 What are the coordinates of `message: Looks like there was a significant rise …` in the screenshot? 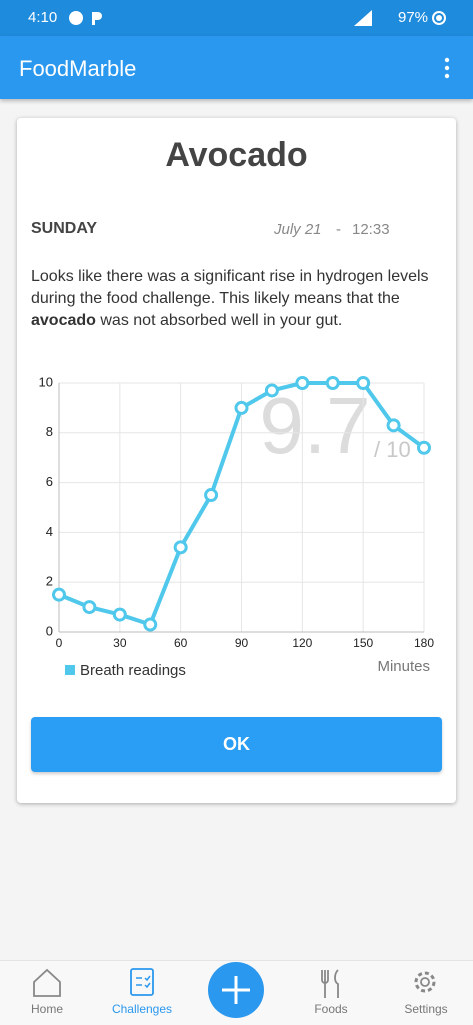 It's located at (238, 299).